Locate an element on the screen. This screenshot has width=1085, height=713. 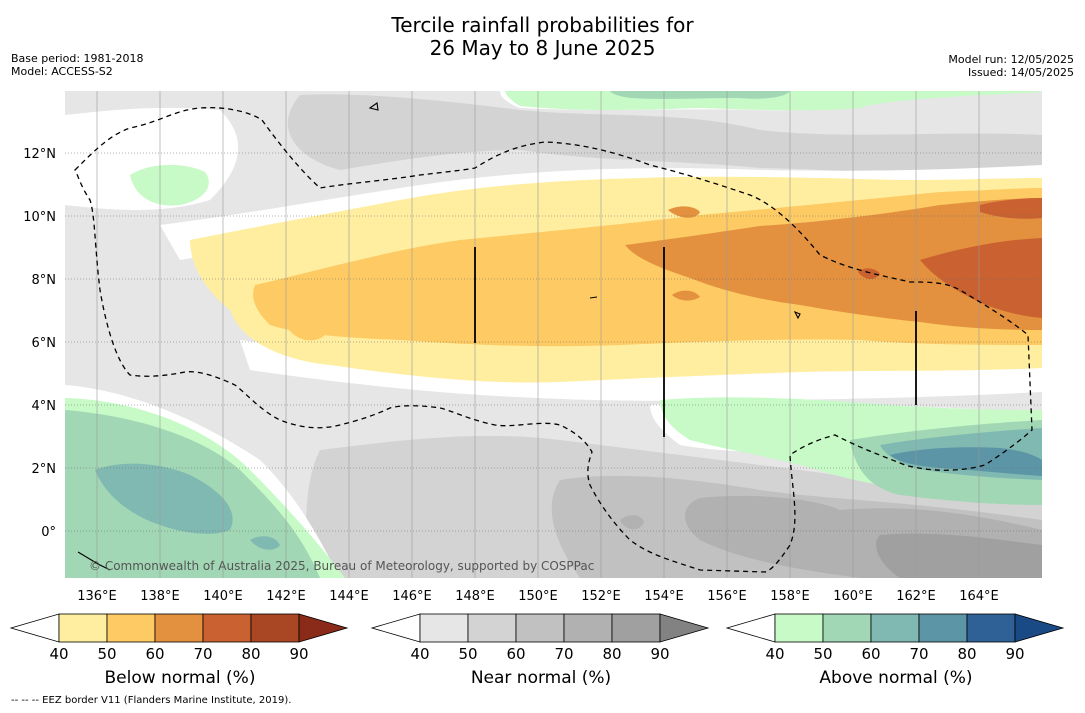
above-colorbar-tick-label: 80 is located at coordinates (966, 654).